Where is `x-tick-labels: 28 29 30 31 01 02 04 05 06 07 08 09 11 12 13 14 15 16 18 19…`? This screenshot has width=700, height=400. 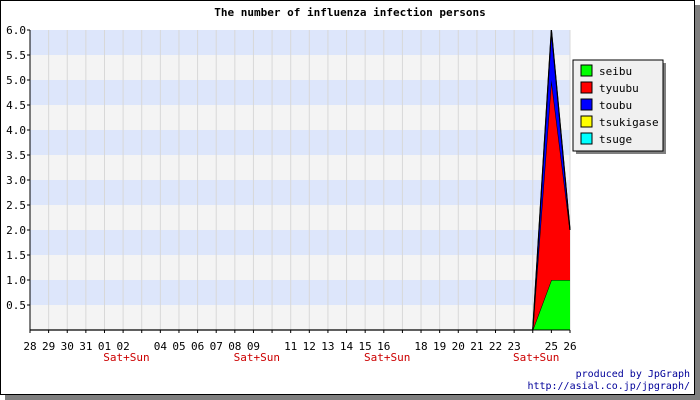 x-tick-labels: 28 29 30 31 01 02 04 05 06 07 08 09 11 12 13 14 15 16 18 19… is located at coordinates (300, 341).